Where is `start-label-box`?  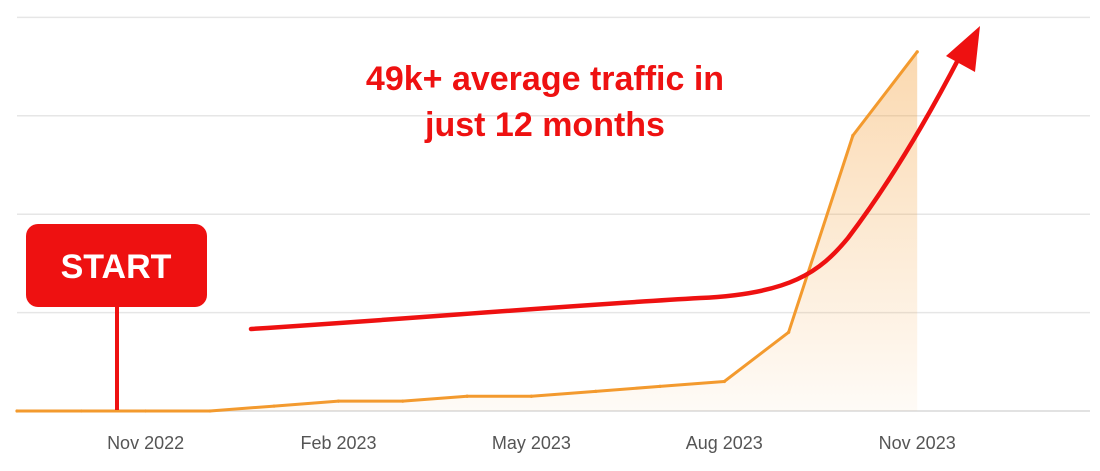
start-label-box is located at coordinates (116, 265).